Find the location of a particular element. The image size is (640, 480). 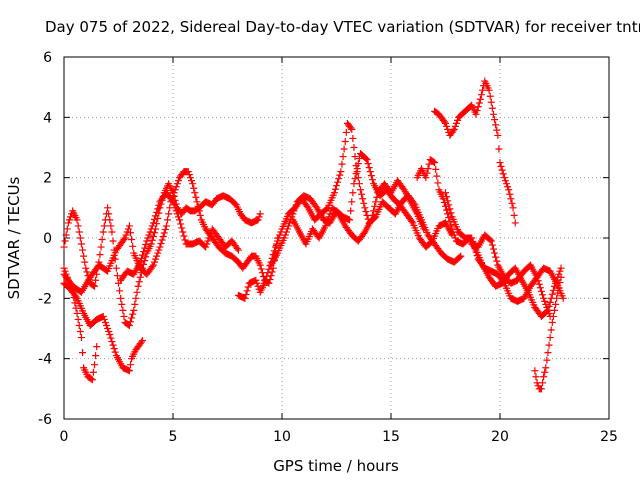

y-axis-label: SDTVAR / TECUs is located at coordinates (14, 237).